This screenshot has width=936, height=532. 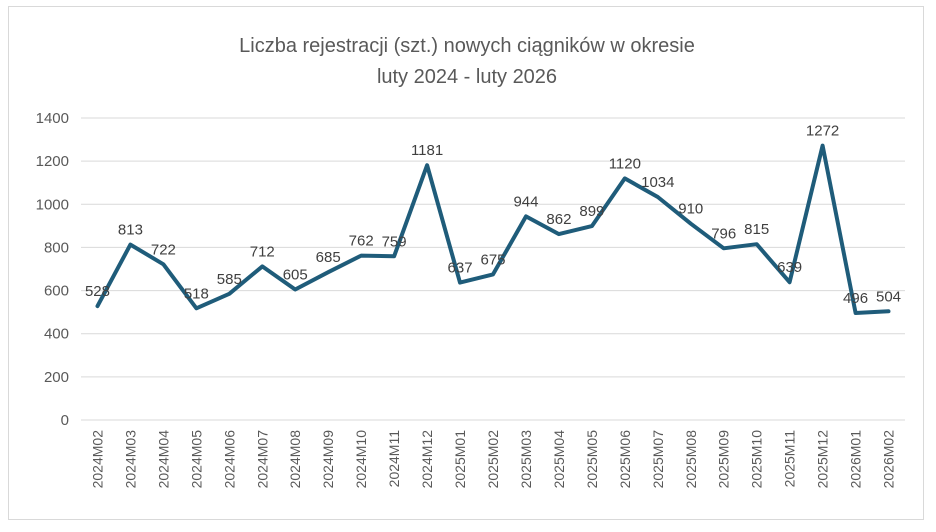 I want to click on chart-subtitle: luty 2024 - luty 2026, so click(x=467, y=77).